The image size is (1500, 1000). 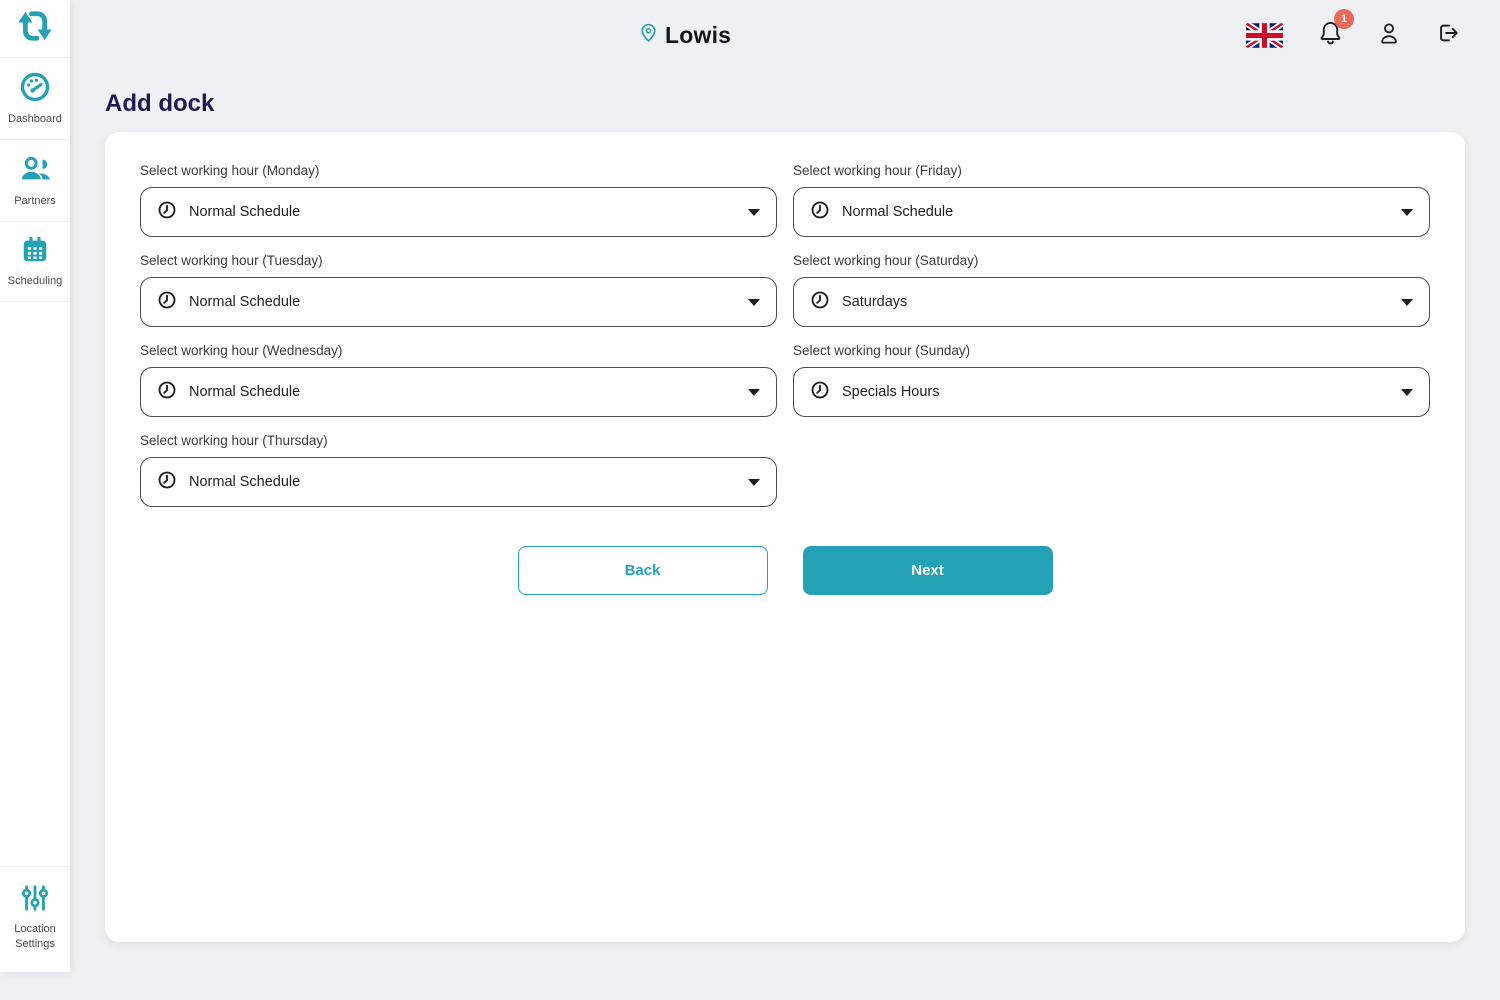 I want to click on notification-badge: 1, so click(x=1344, y=19).